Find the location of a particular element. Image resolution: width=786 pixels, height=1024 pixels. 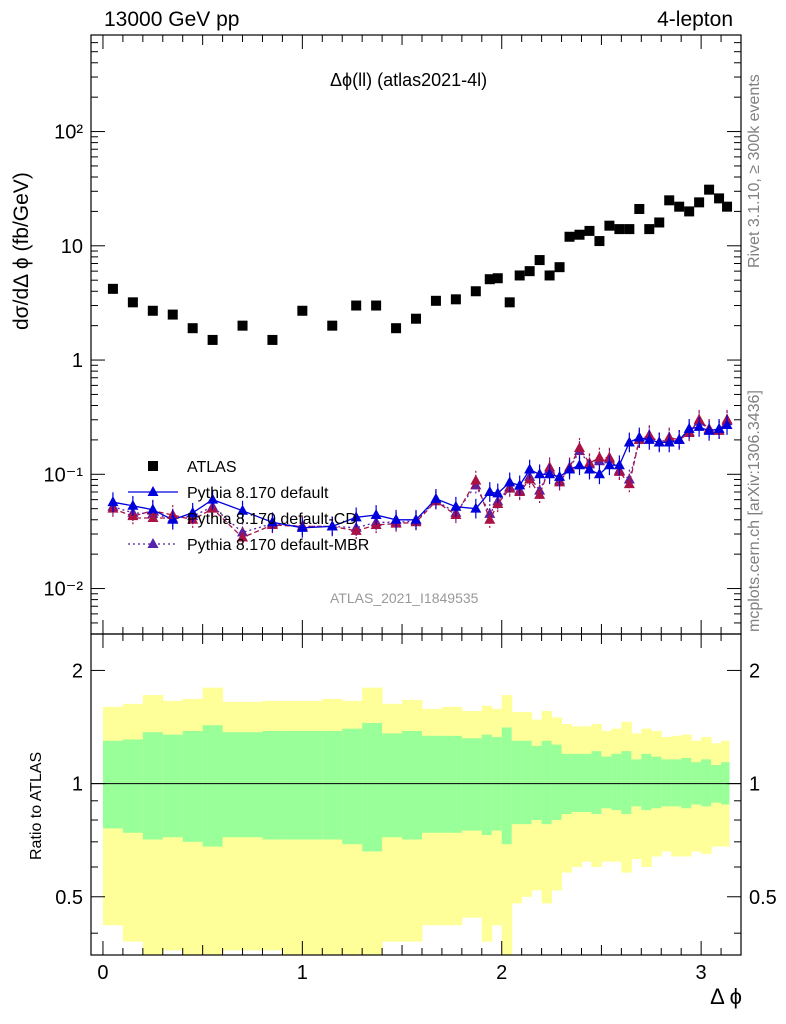

legend-entry: Pythia 8.170 default-CD is located at coordinates (242, 519).